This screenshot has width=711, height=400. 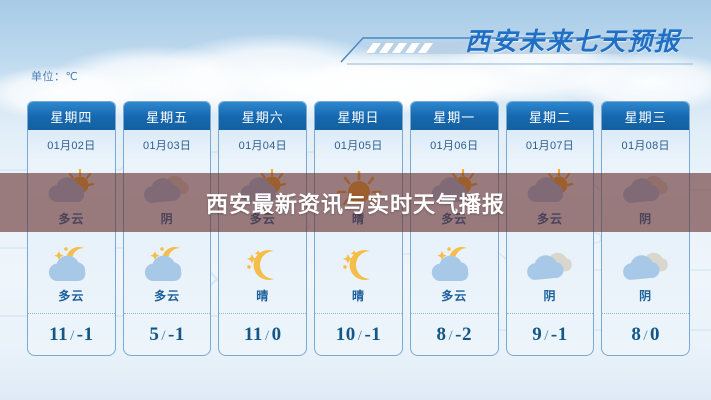 I want to click on high-temperature: 5, so click(x=154, y=334).